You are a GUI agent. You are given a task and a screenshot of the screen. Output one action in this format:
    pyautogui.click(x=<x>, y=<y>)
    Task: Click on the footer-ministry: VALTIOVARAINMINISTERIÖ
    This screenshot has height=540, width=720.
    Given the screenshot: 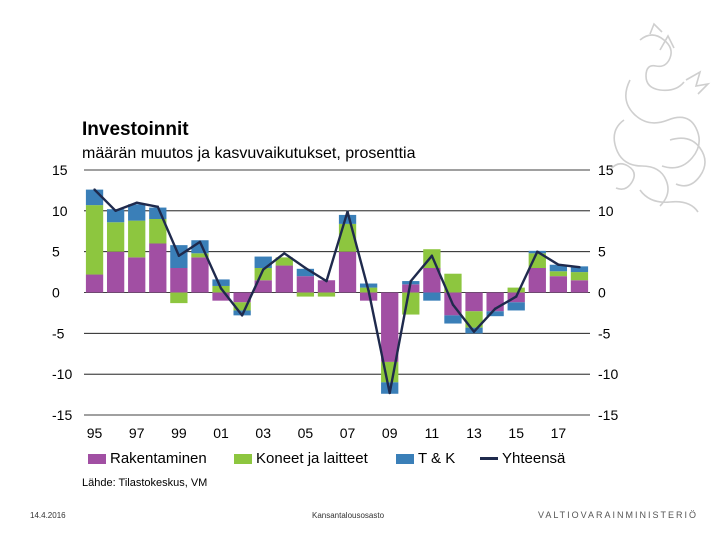 What is the action you would take?
    pyautogui.click(x=618, y=515)
    